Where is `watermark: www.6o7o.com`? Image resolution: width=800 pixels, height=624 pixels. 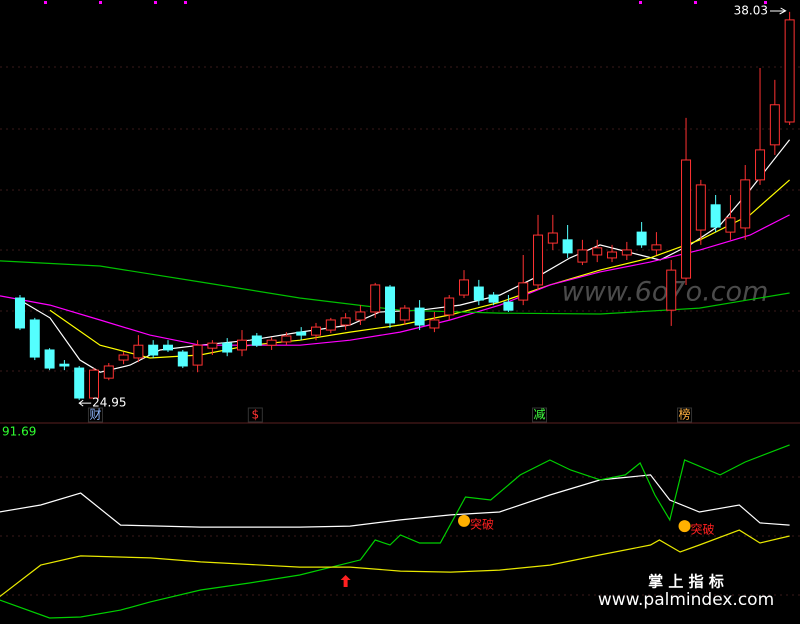 watermark: www.6o7o.com is located at coordinates (665, 292).